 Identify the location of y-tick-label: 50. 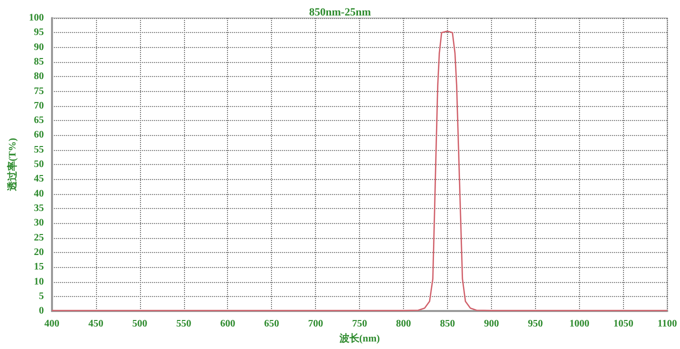
(39, 164).